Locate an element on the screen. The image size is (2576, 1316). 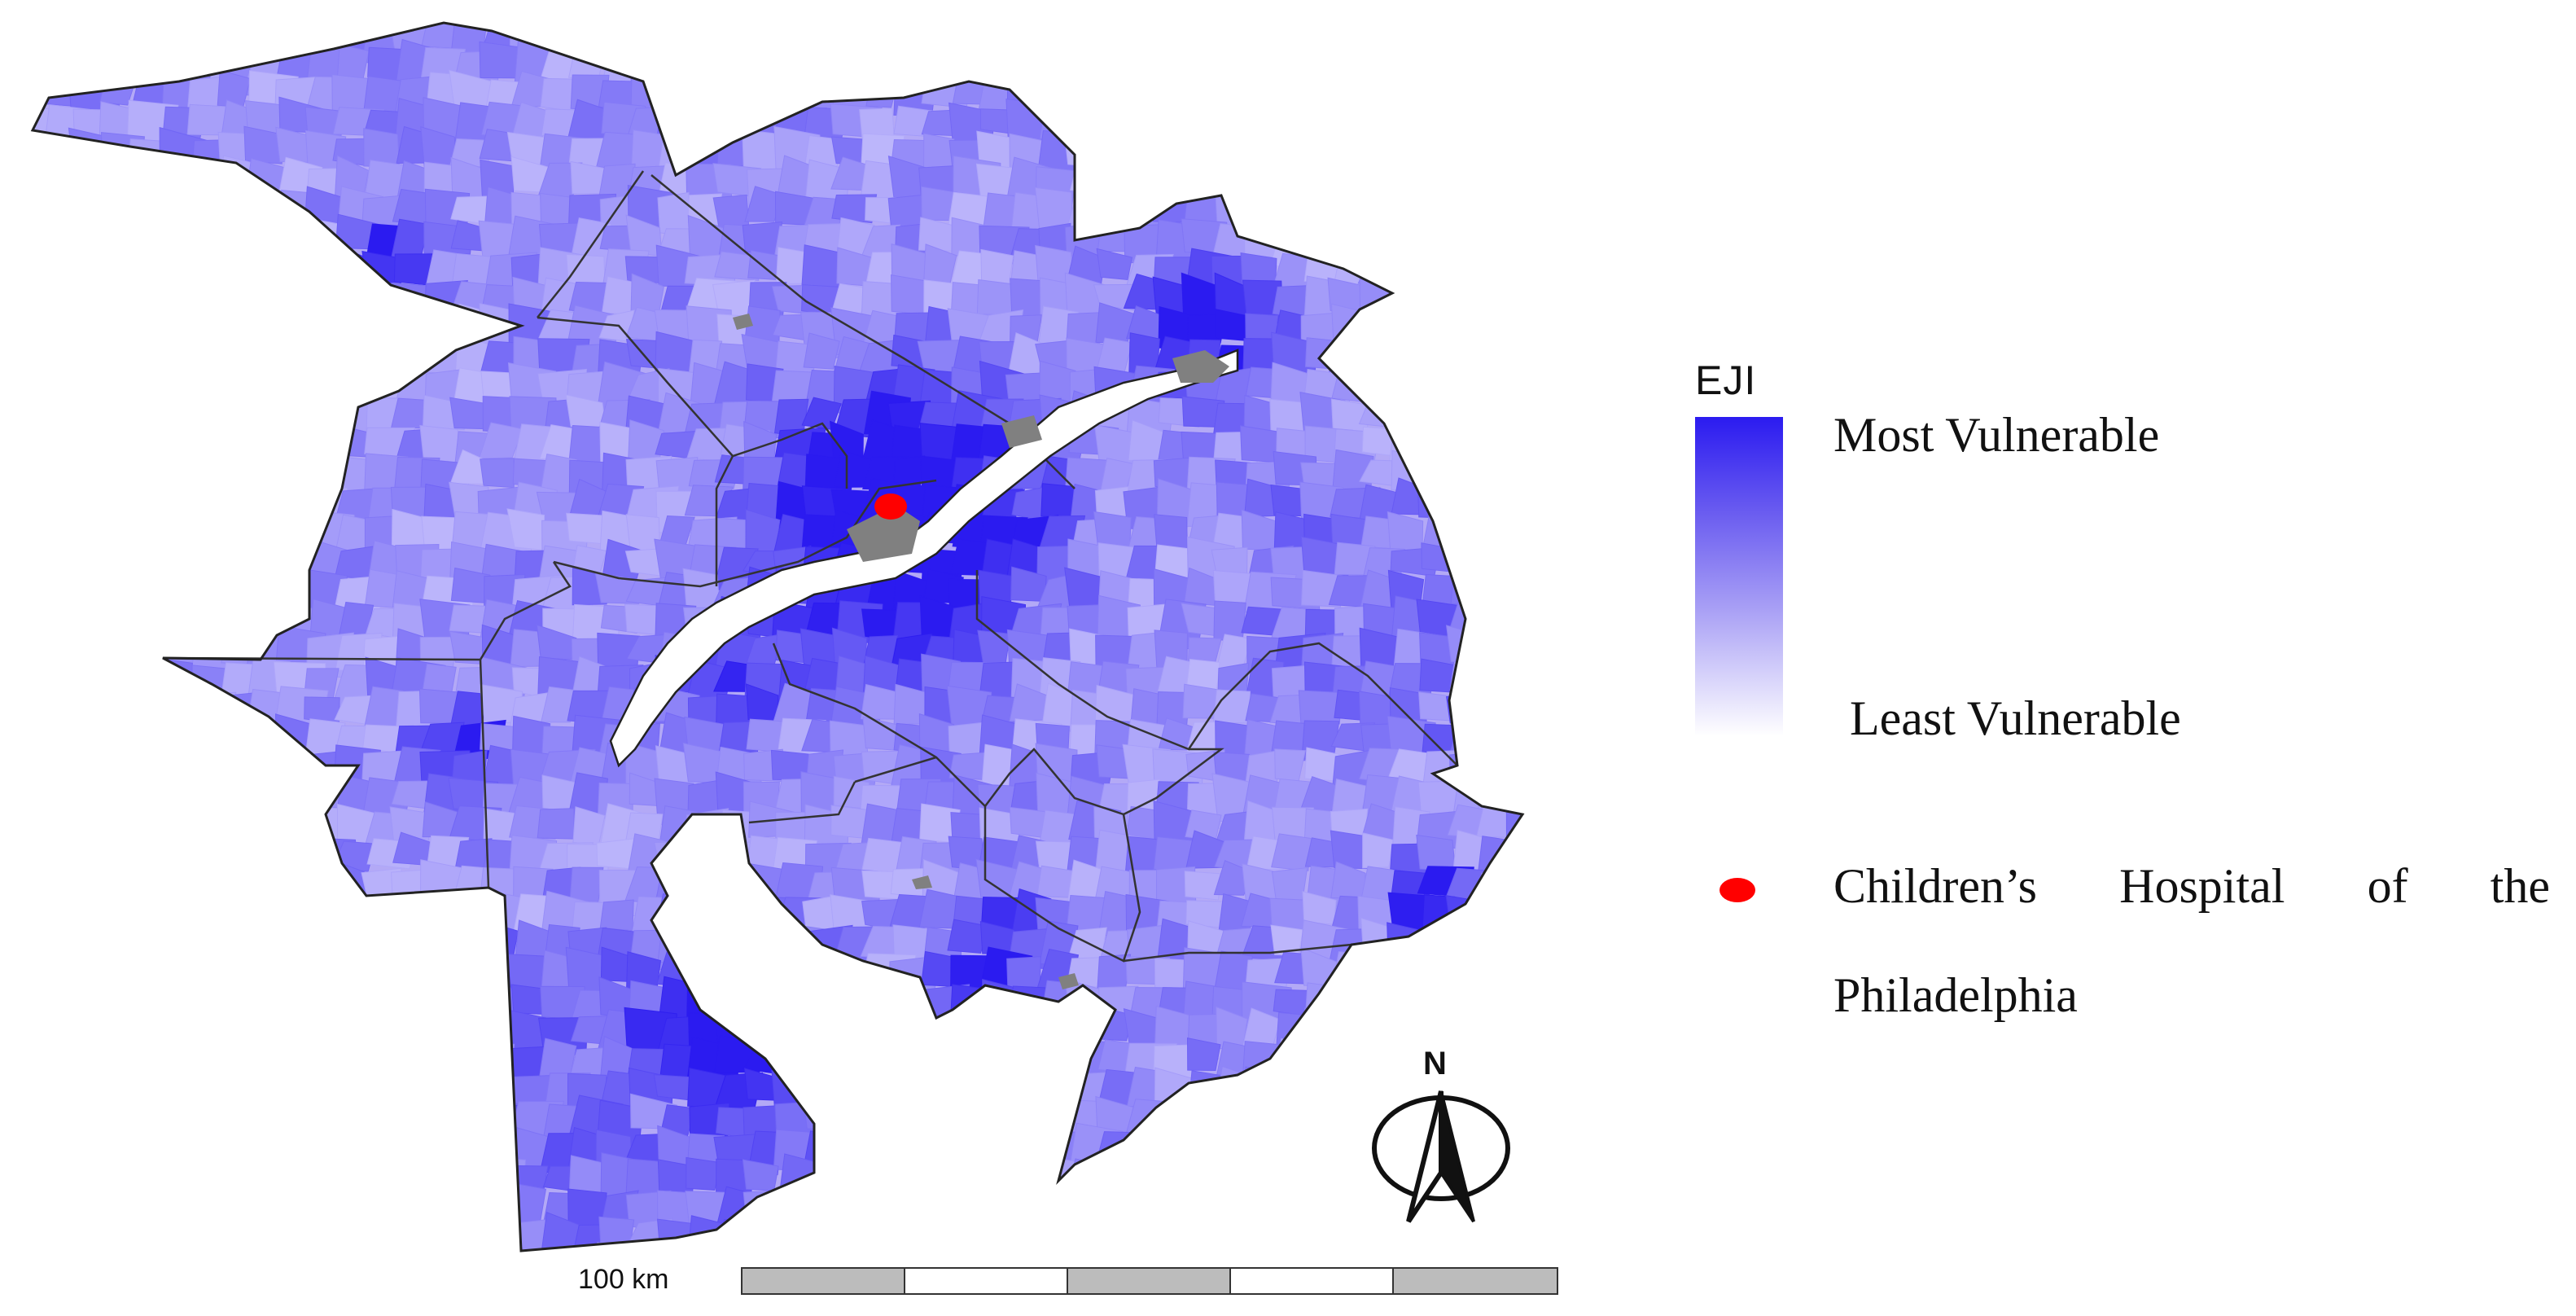
scale-segment is located at coordinates (986, 1281).